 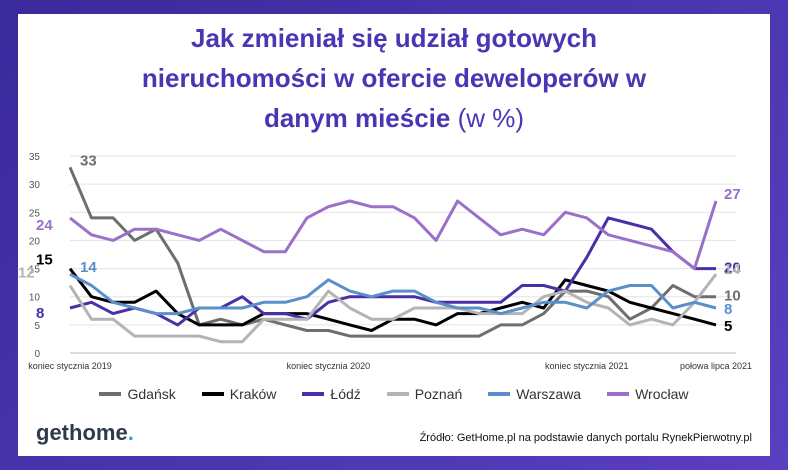 What do you see at coordinates (587, 366) in the screenshot?
I see `x-tick-label: koniec stycznia 2021` at bounding box center [587, 366].